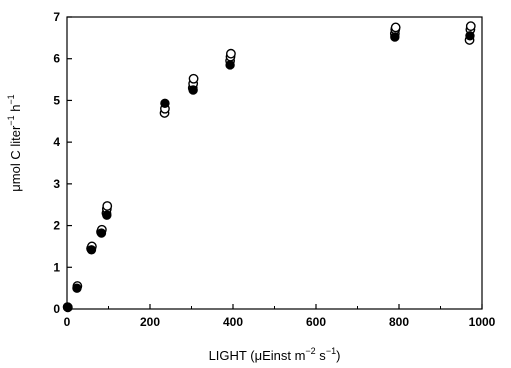 The image size is (511, 368). What do you see at coordinates (482, 322) in the screenshot?
I see `x-tick-label: 1000` at bounding box center [482, 322].